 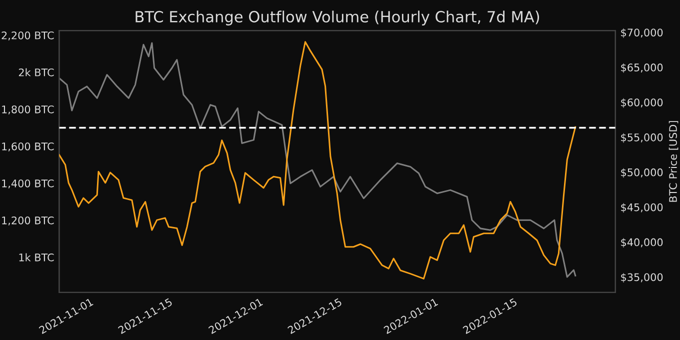 I want to click on y-tick-label: 1,600 BTC, so click(x=28, y=147).